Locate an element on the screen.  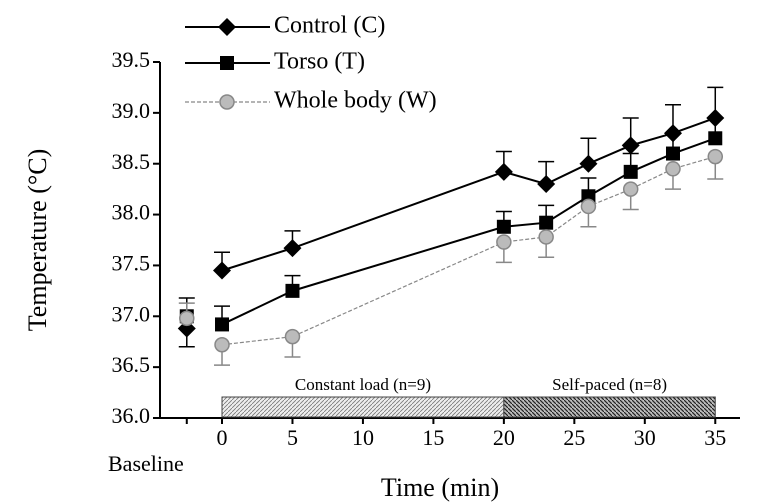
legend-label: Whole body (W) is located at coordinates (355, 101).